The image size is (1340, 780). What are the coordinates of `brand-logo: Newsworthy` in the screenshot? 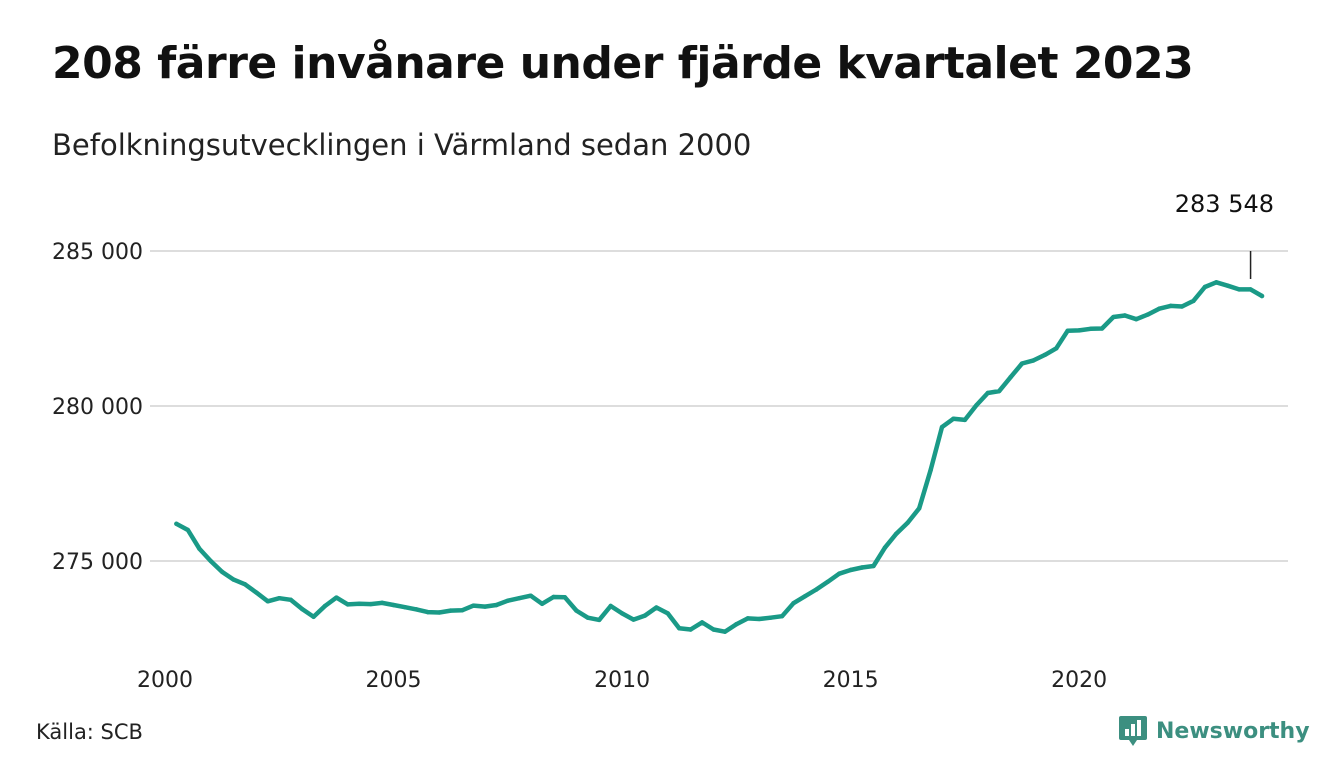 It's located at (1214, 731).